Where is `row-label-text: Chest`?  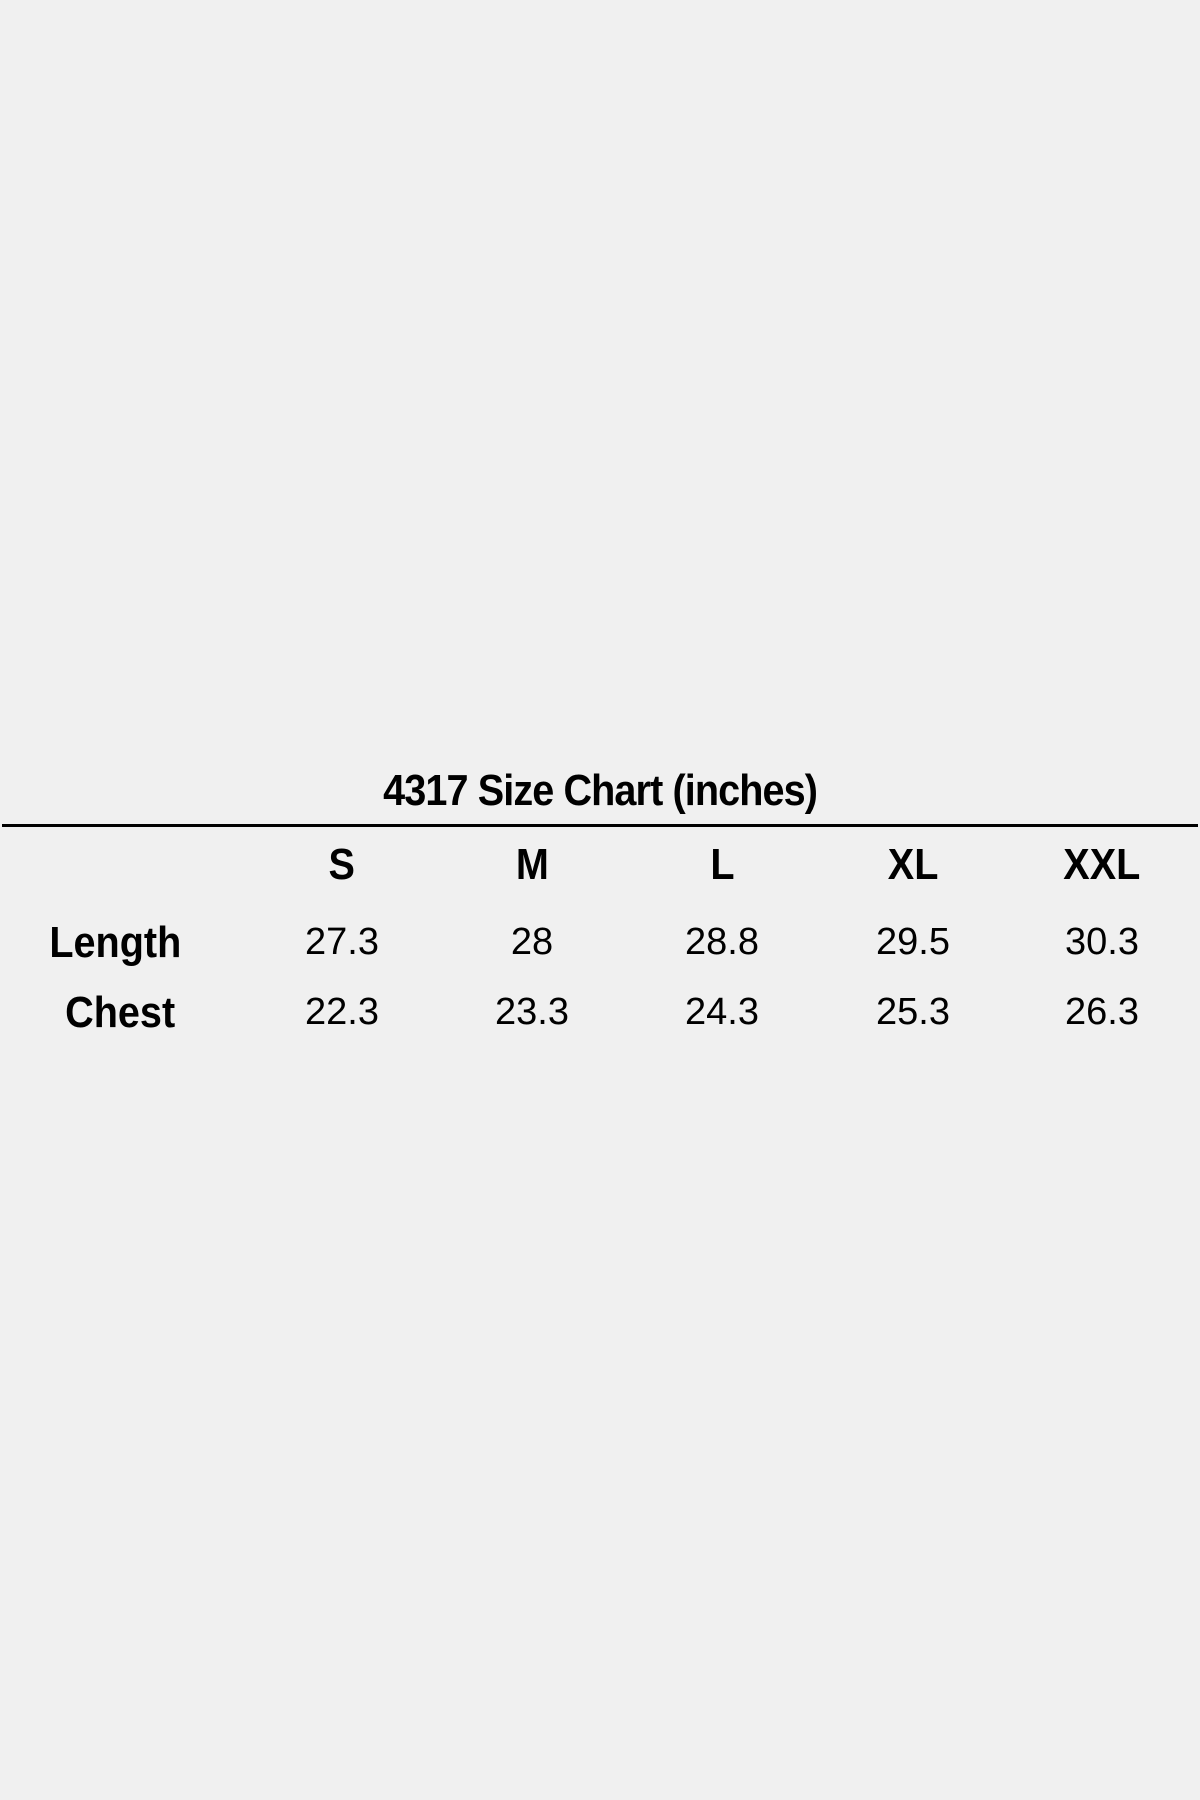 row-label-text: Chest is located at coordinates (120, 1012).